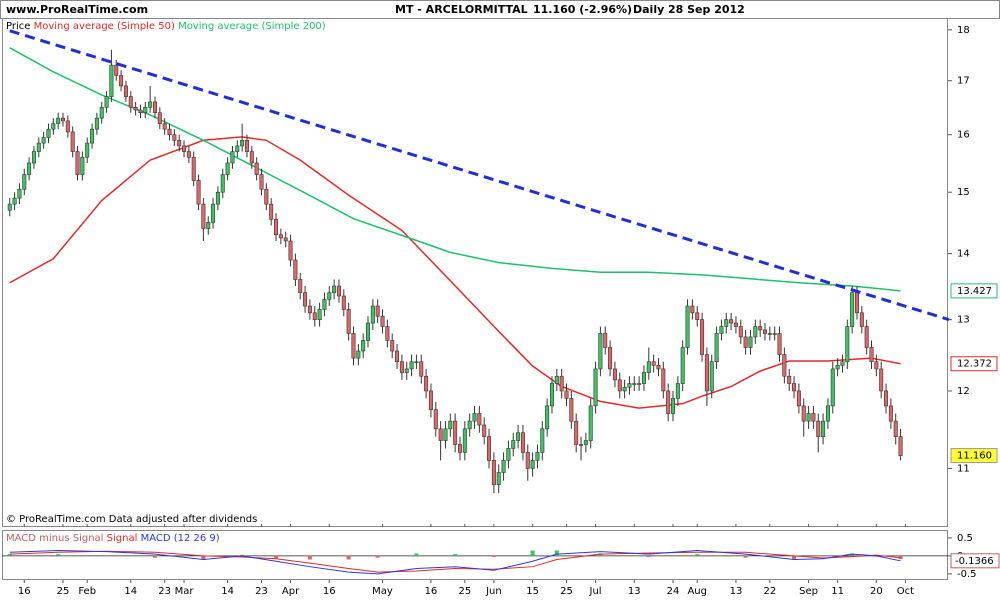 This screenshot has width=1000, height=600. Describe the element at coordinates (736, 591) in the screenshot. I see `x-tick-label: 13` at that location.